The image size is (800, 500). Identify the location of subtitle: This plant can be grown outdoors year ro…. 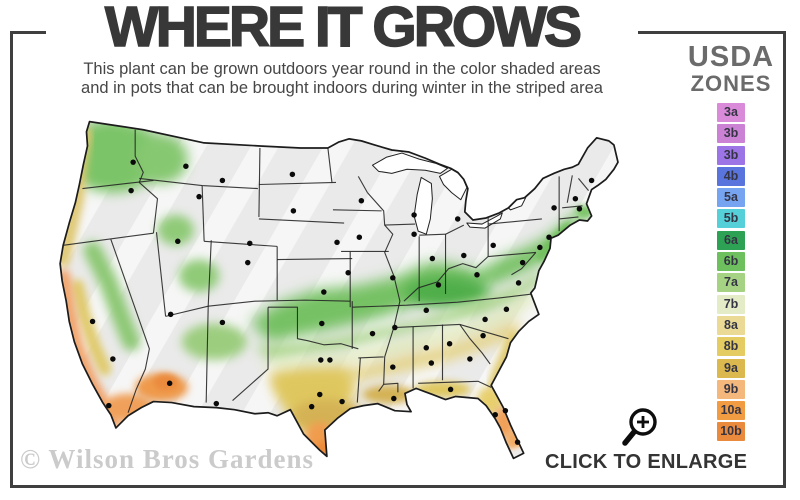
(342, 79).